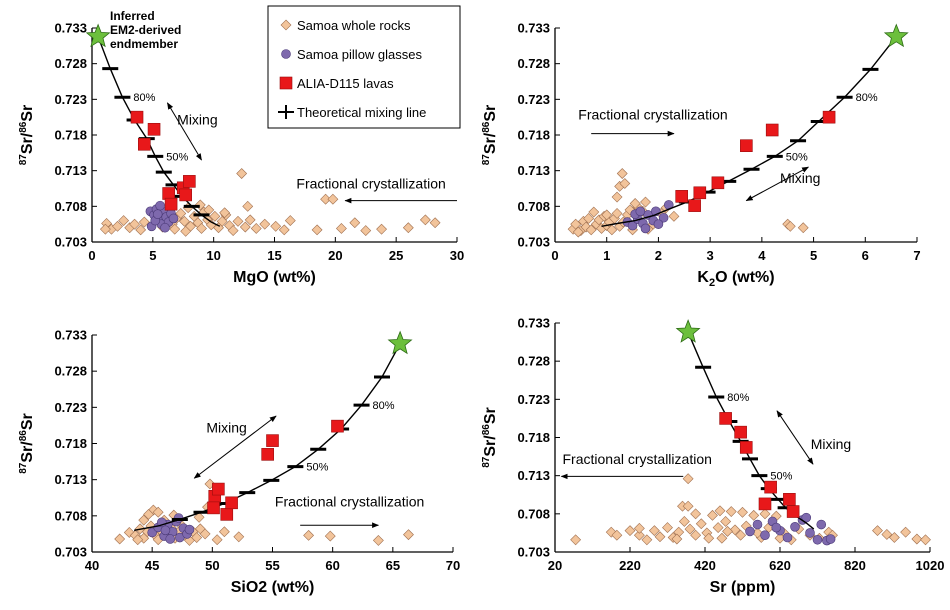  Describe the element at coordinates (197, 119) in the screenshot. I see `process-annotation: Mixing` at that location.